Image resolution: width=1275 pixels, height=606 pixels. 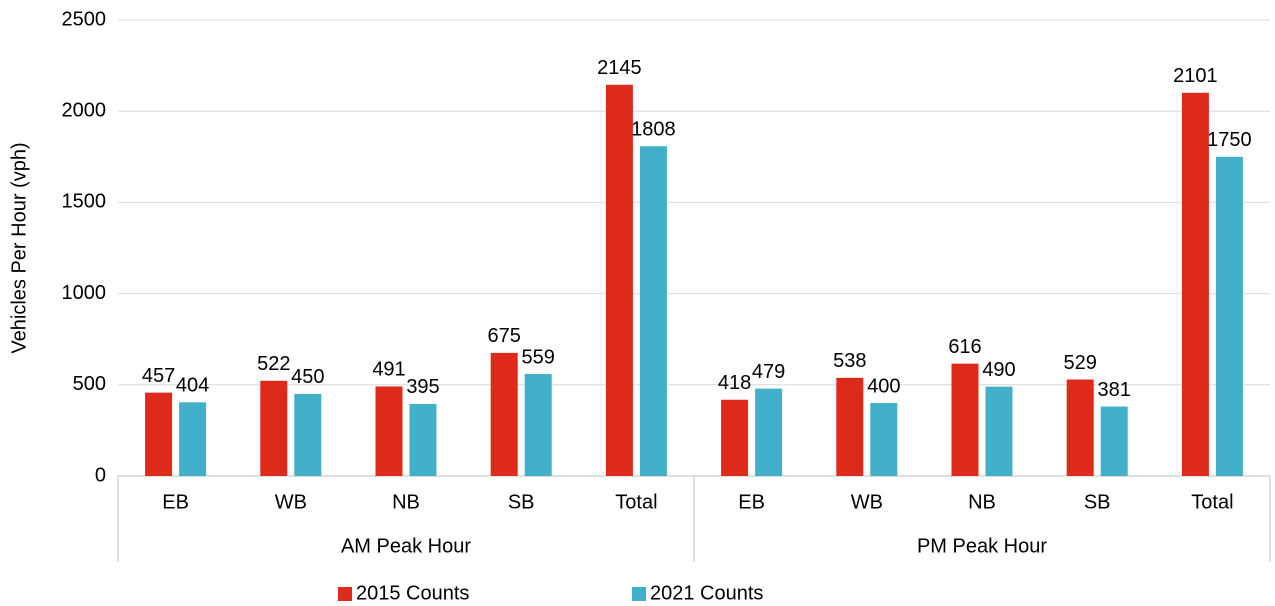 What do you see at coordinates (89, 384) in the screenshot?
I see `y-tick-label: 500` at bounding box center [89, 384].